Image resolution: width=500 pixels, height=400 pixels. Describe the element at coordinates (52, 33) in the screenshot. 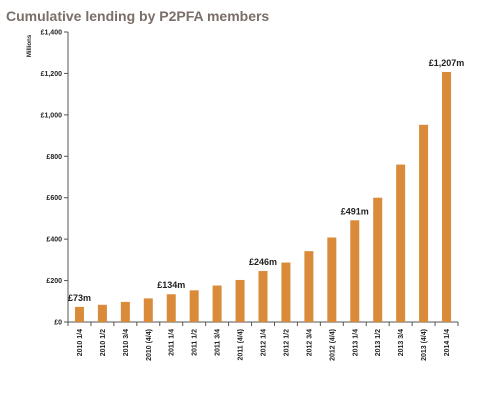

I see `y-tick-label: £1,400` at that location.